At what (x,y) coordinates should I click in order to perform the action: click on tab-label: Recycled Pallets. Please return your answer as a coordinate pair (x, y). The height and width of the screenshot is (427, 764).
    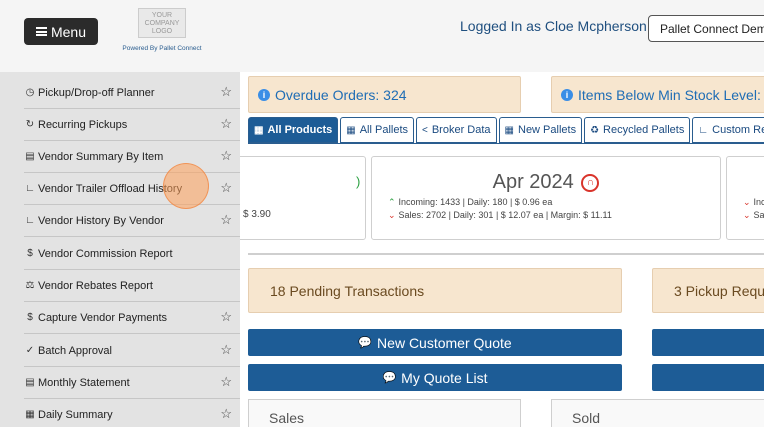
    Looking at the image, I should click on (644, 130).